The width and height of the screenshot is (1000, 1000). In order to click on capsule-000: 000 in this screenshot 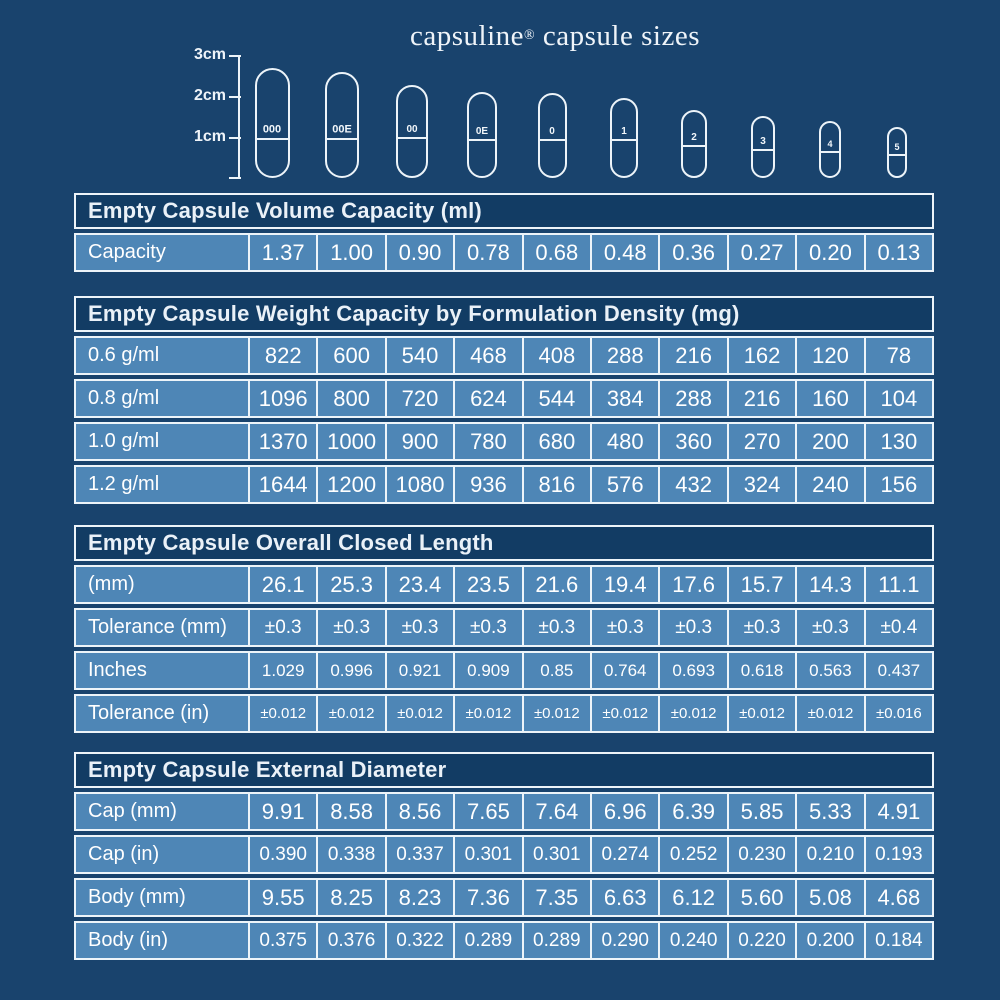, I will do `click(272, 123)`.